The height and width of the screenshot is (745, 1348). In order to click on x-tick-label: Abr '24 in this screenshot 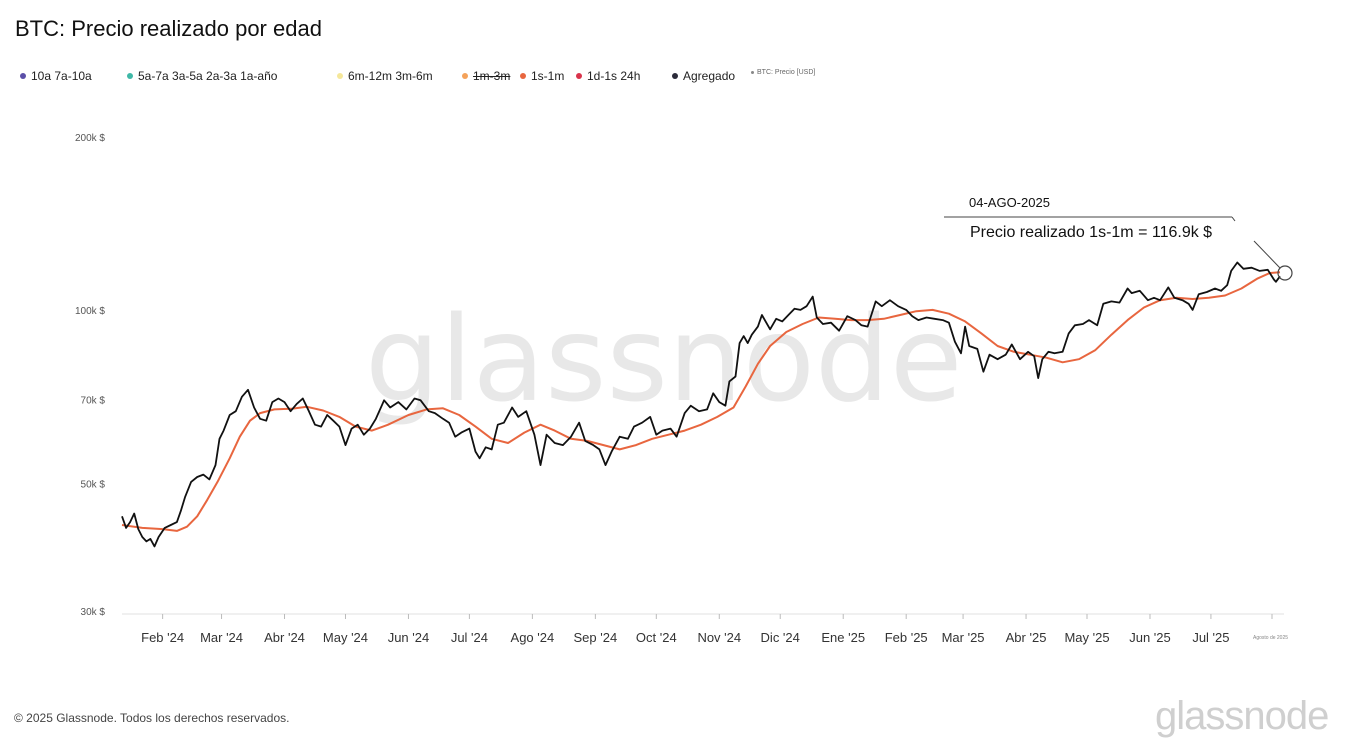, I will do `click(284, 637)`.